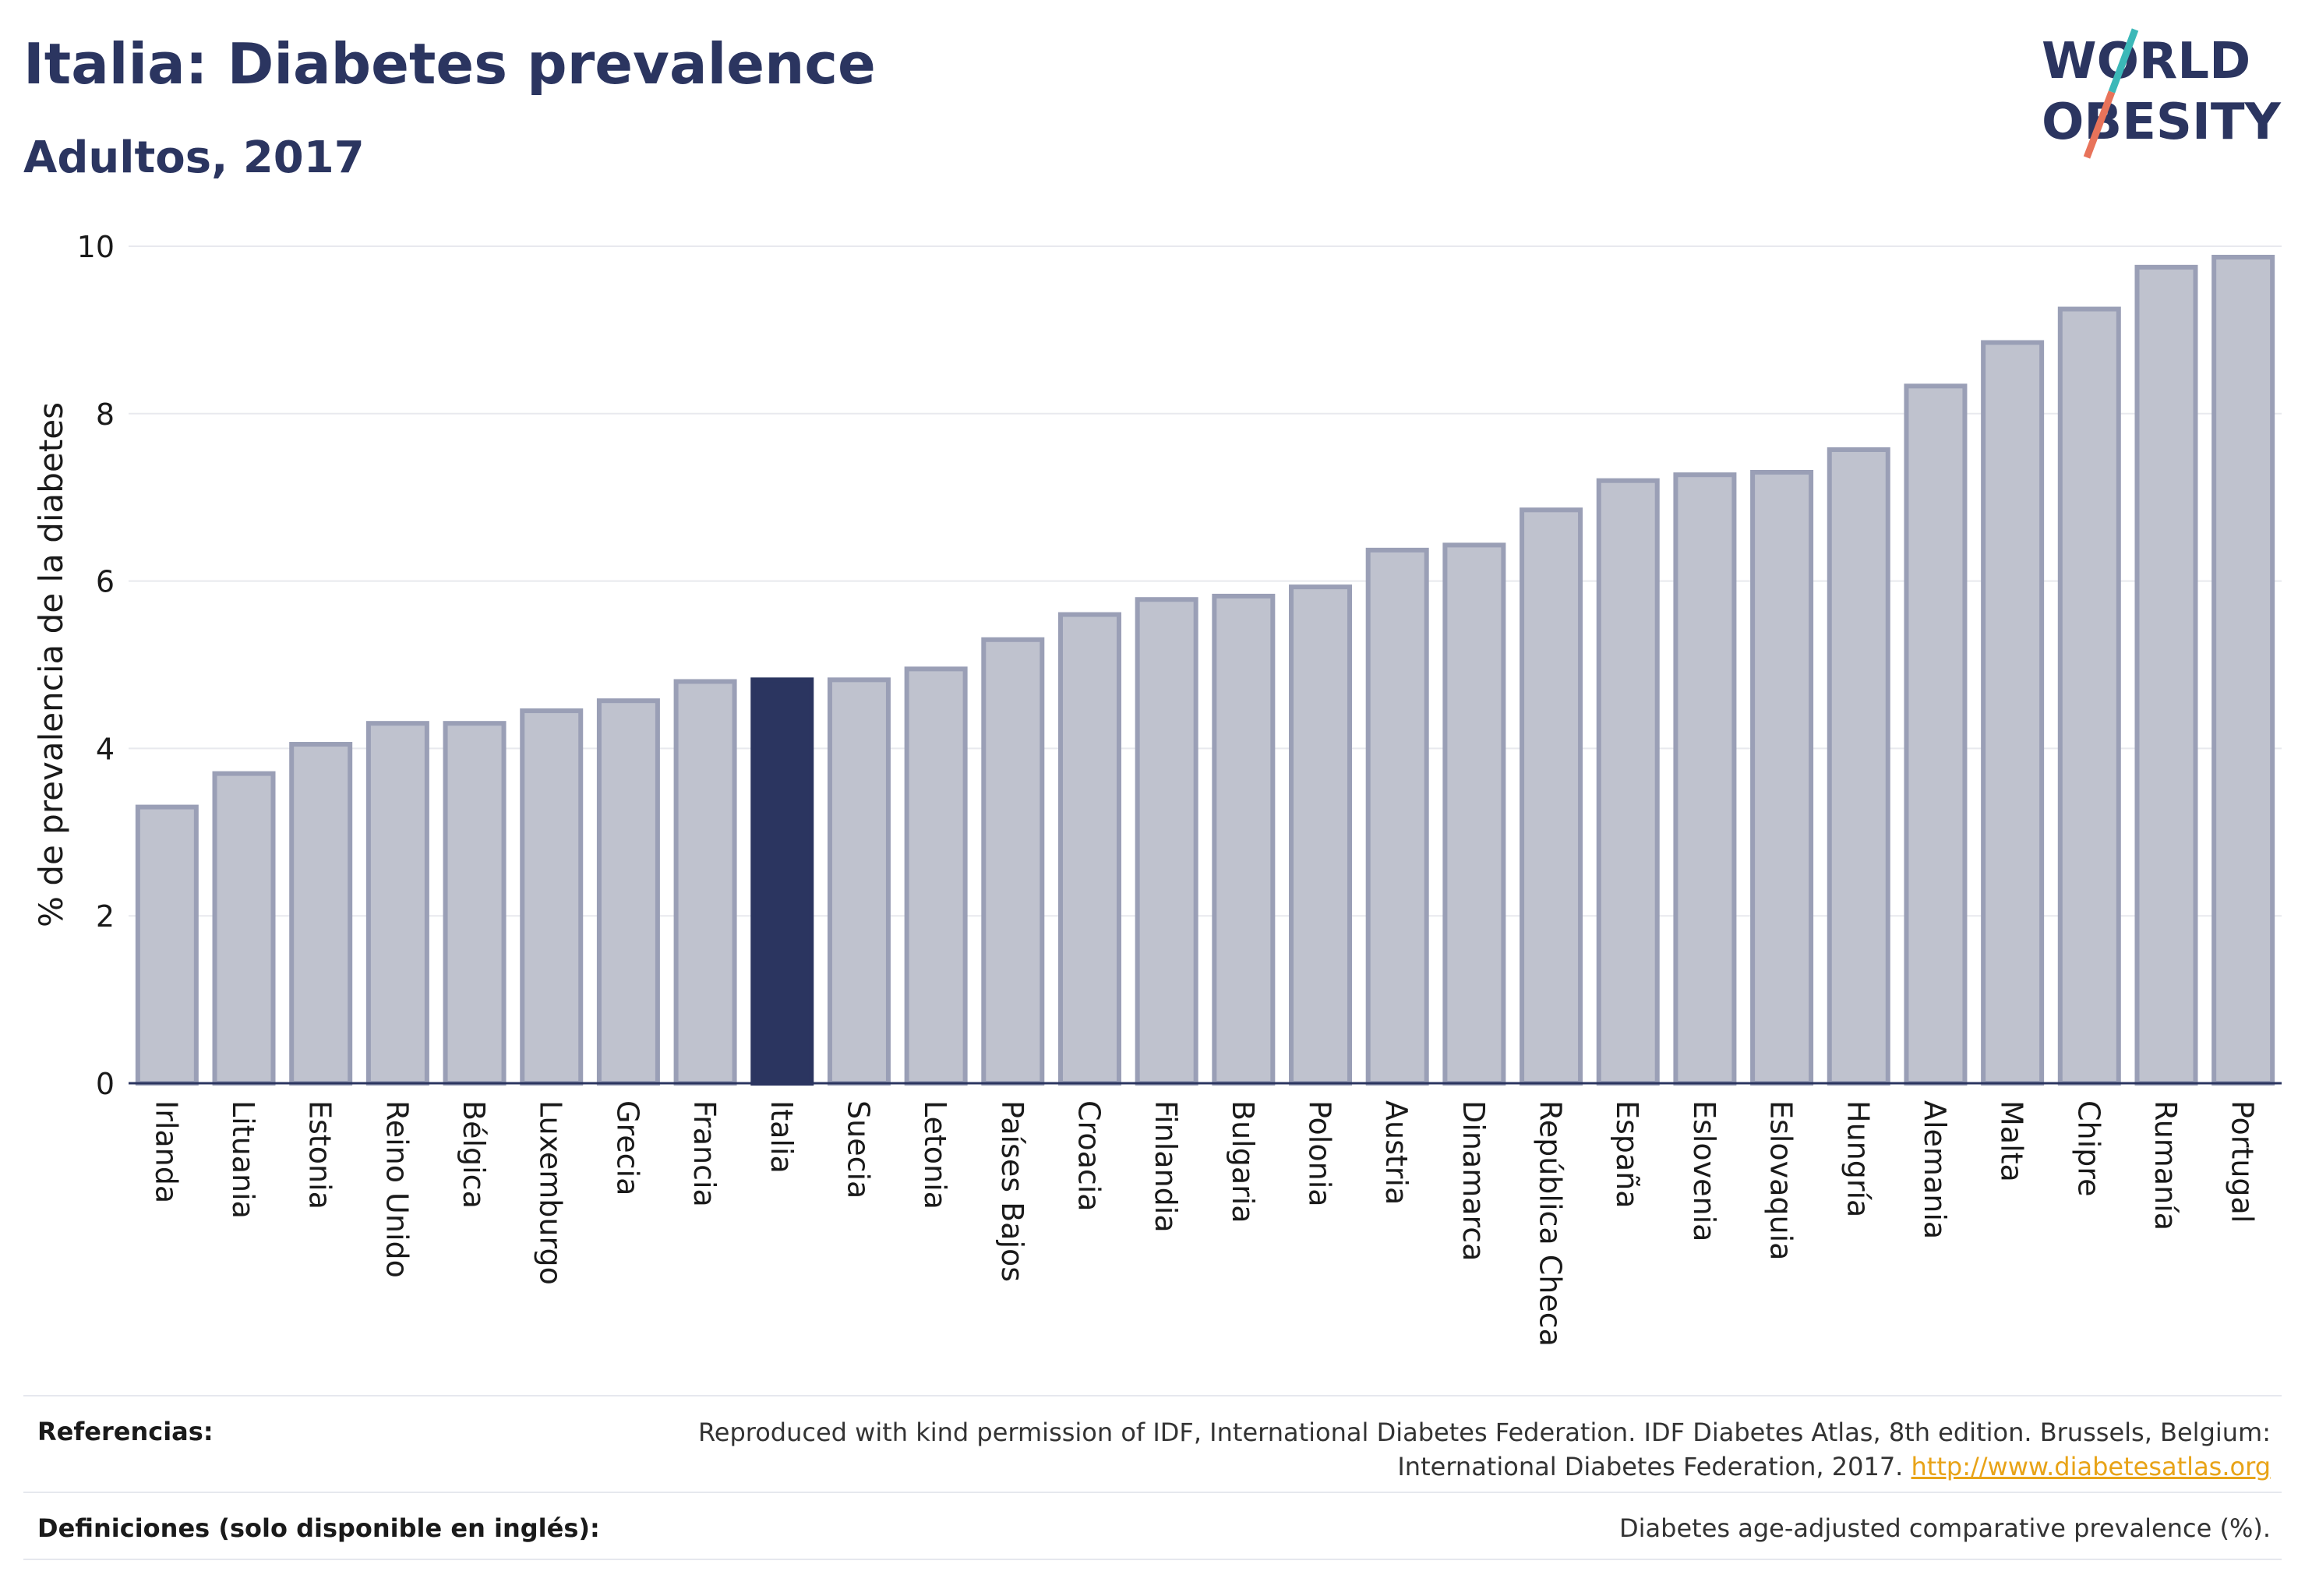 The image size is (2305, 1596). Describe the element at coordinates (1858, 1158) in the screenshot. I see `x-tick-label: Hungría` at that location.